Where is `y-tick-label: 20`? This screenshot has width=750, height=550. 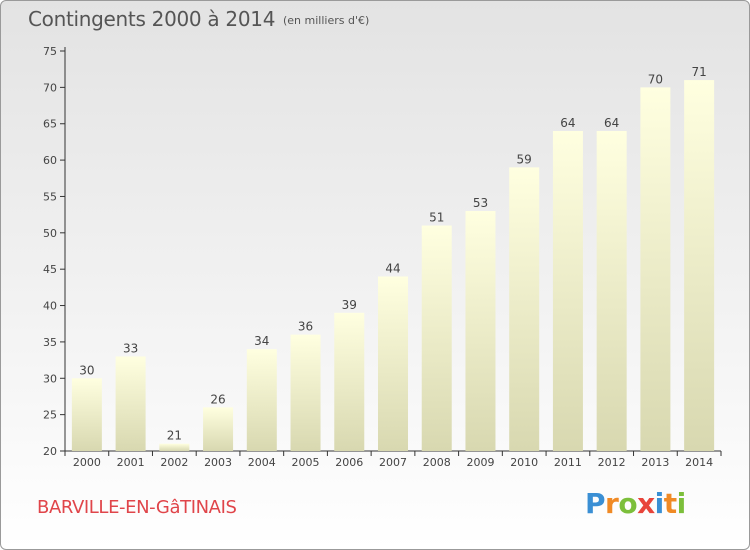
y-tick-label: 20 is located at coordinates (50, 451).